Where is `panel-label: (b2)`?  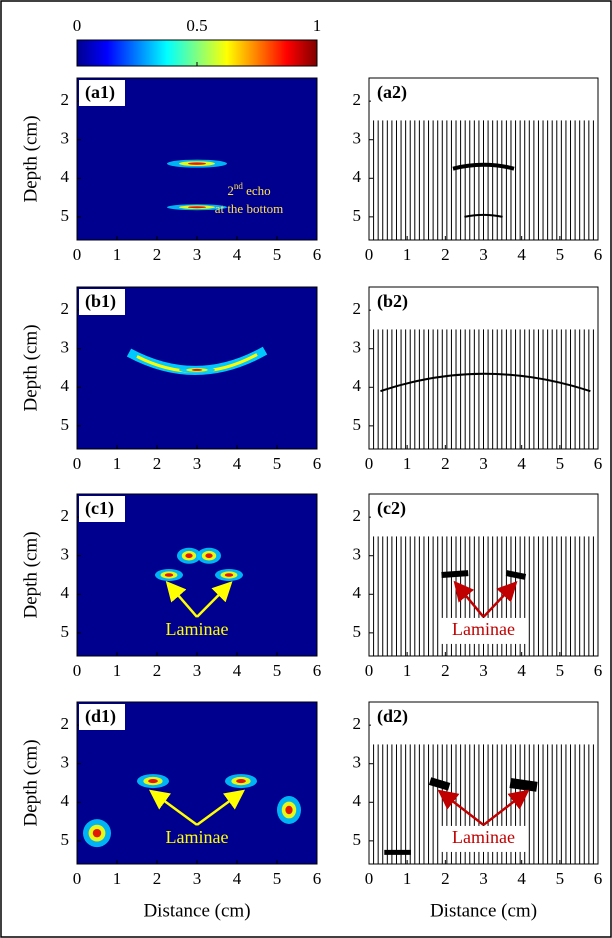 panel-label: (b2) is located at coordinates (392, 301).